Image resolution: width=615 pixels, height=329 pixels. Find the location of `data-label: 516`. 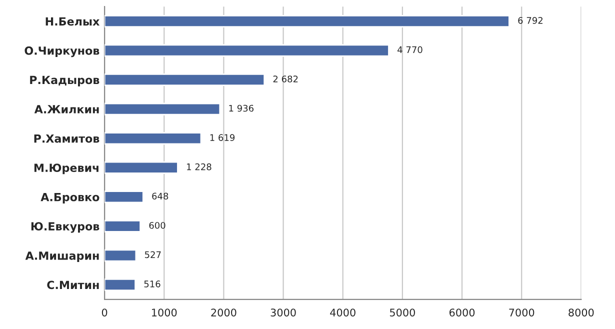

data-label: 516 is located at coordinates (152, 284).